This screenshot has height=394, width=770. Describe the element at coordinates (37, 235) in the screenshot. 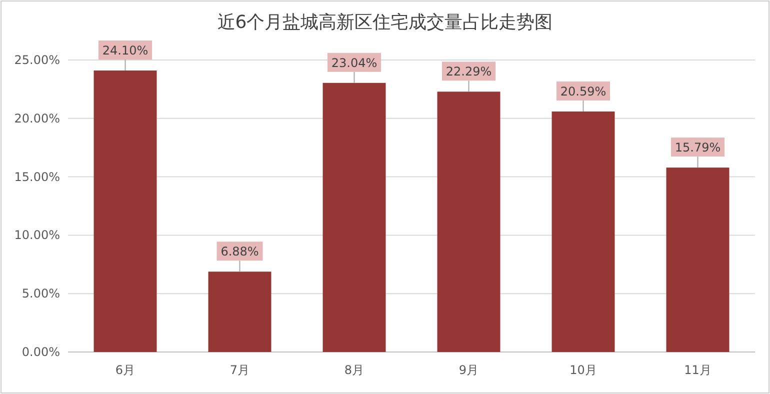

I see `y-tick-label: 10.00%` at that location.